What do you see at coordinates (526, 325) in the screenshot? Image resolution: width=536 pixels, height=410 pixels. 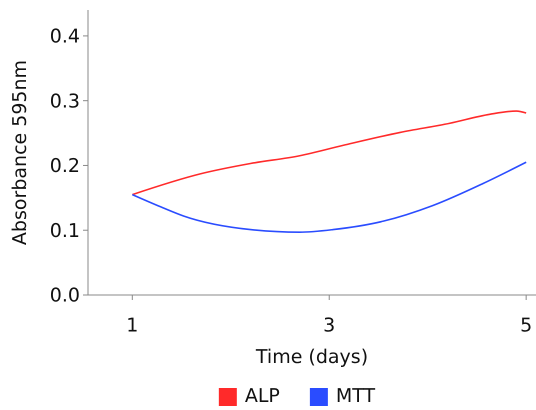 I see `x-tick-label: 5` at bounding box center [526, 325].